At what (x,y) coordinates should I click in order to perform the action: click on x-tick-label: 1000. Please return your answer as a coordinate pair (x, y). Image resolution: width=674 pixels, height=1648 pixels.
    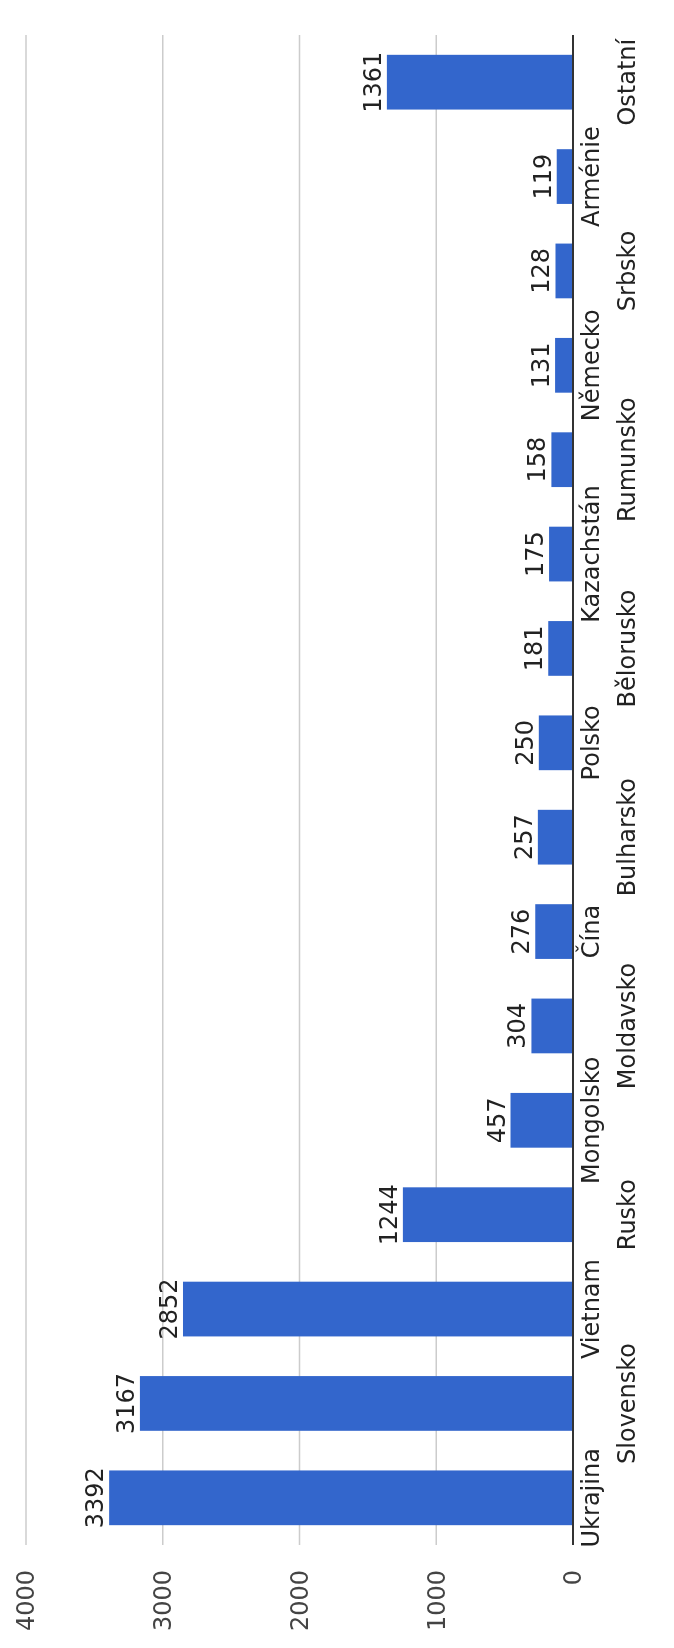
    Looking at the image, I should click on (436, 1601).